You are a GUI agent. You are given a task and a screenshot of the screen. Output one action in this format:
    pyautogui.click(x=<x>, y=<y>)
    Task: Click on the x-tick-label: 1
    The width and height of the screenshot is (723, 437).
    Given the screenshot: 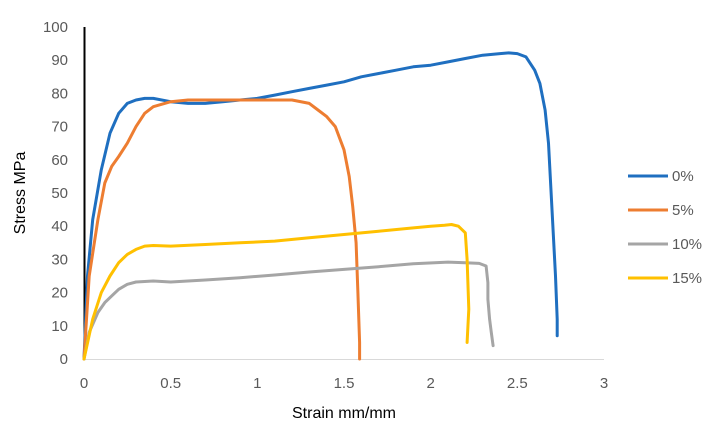 What is the action you would take?
    pyautogui.click(x=257, y=383)
    